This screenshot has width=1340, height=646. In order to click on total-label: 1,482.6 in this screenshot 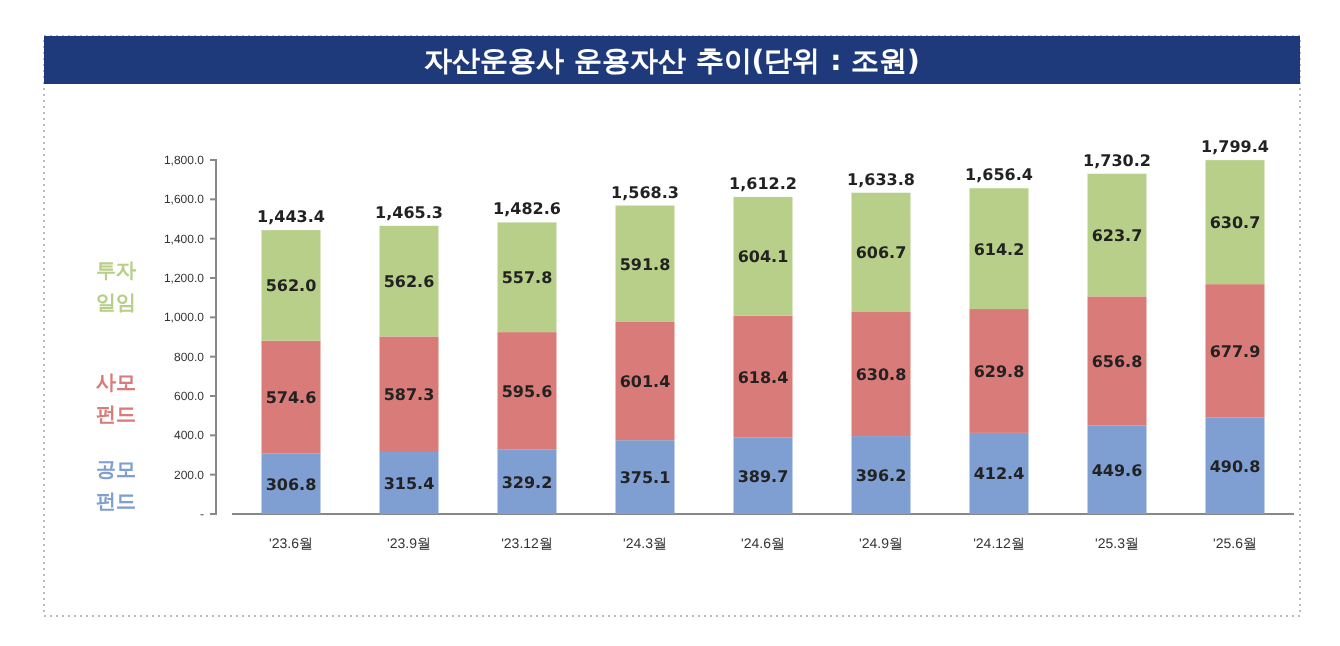, I will do `click(527, 209)`.